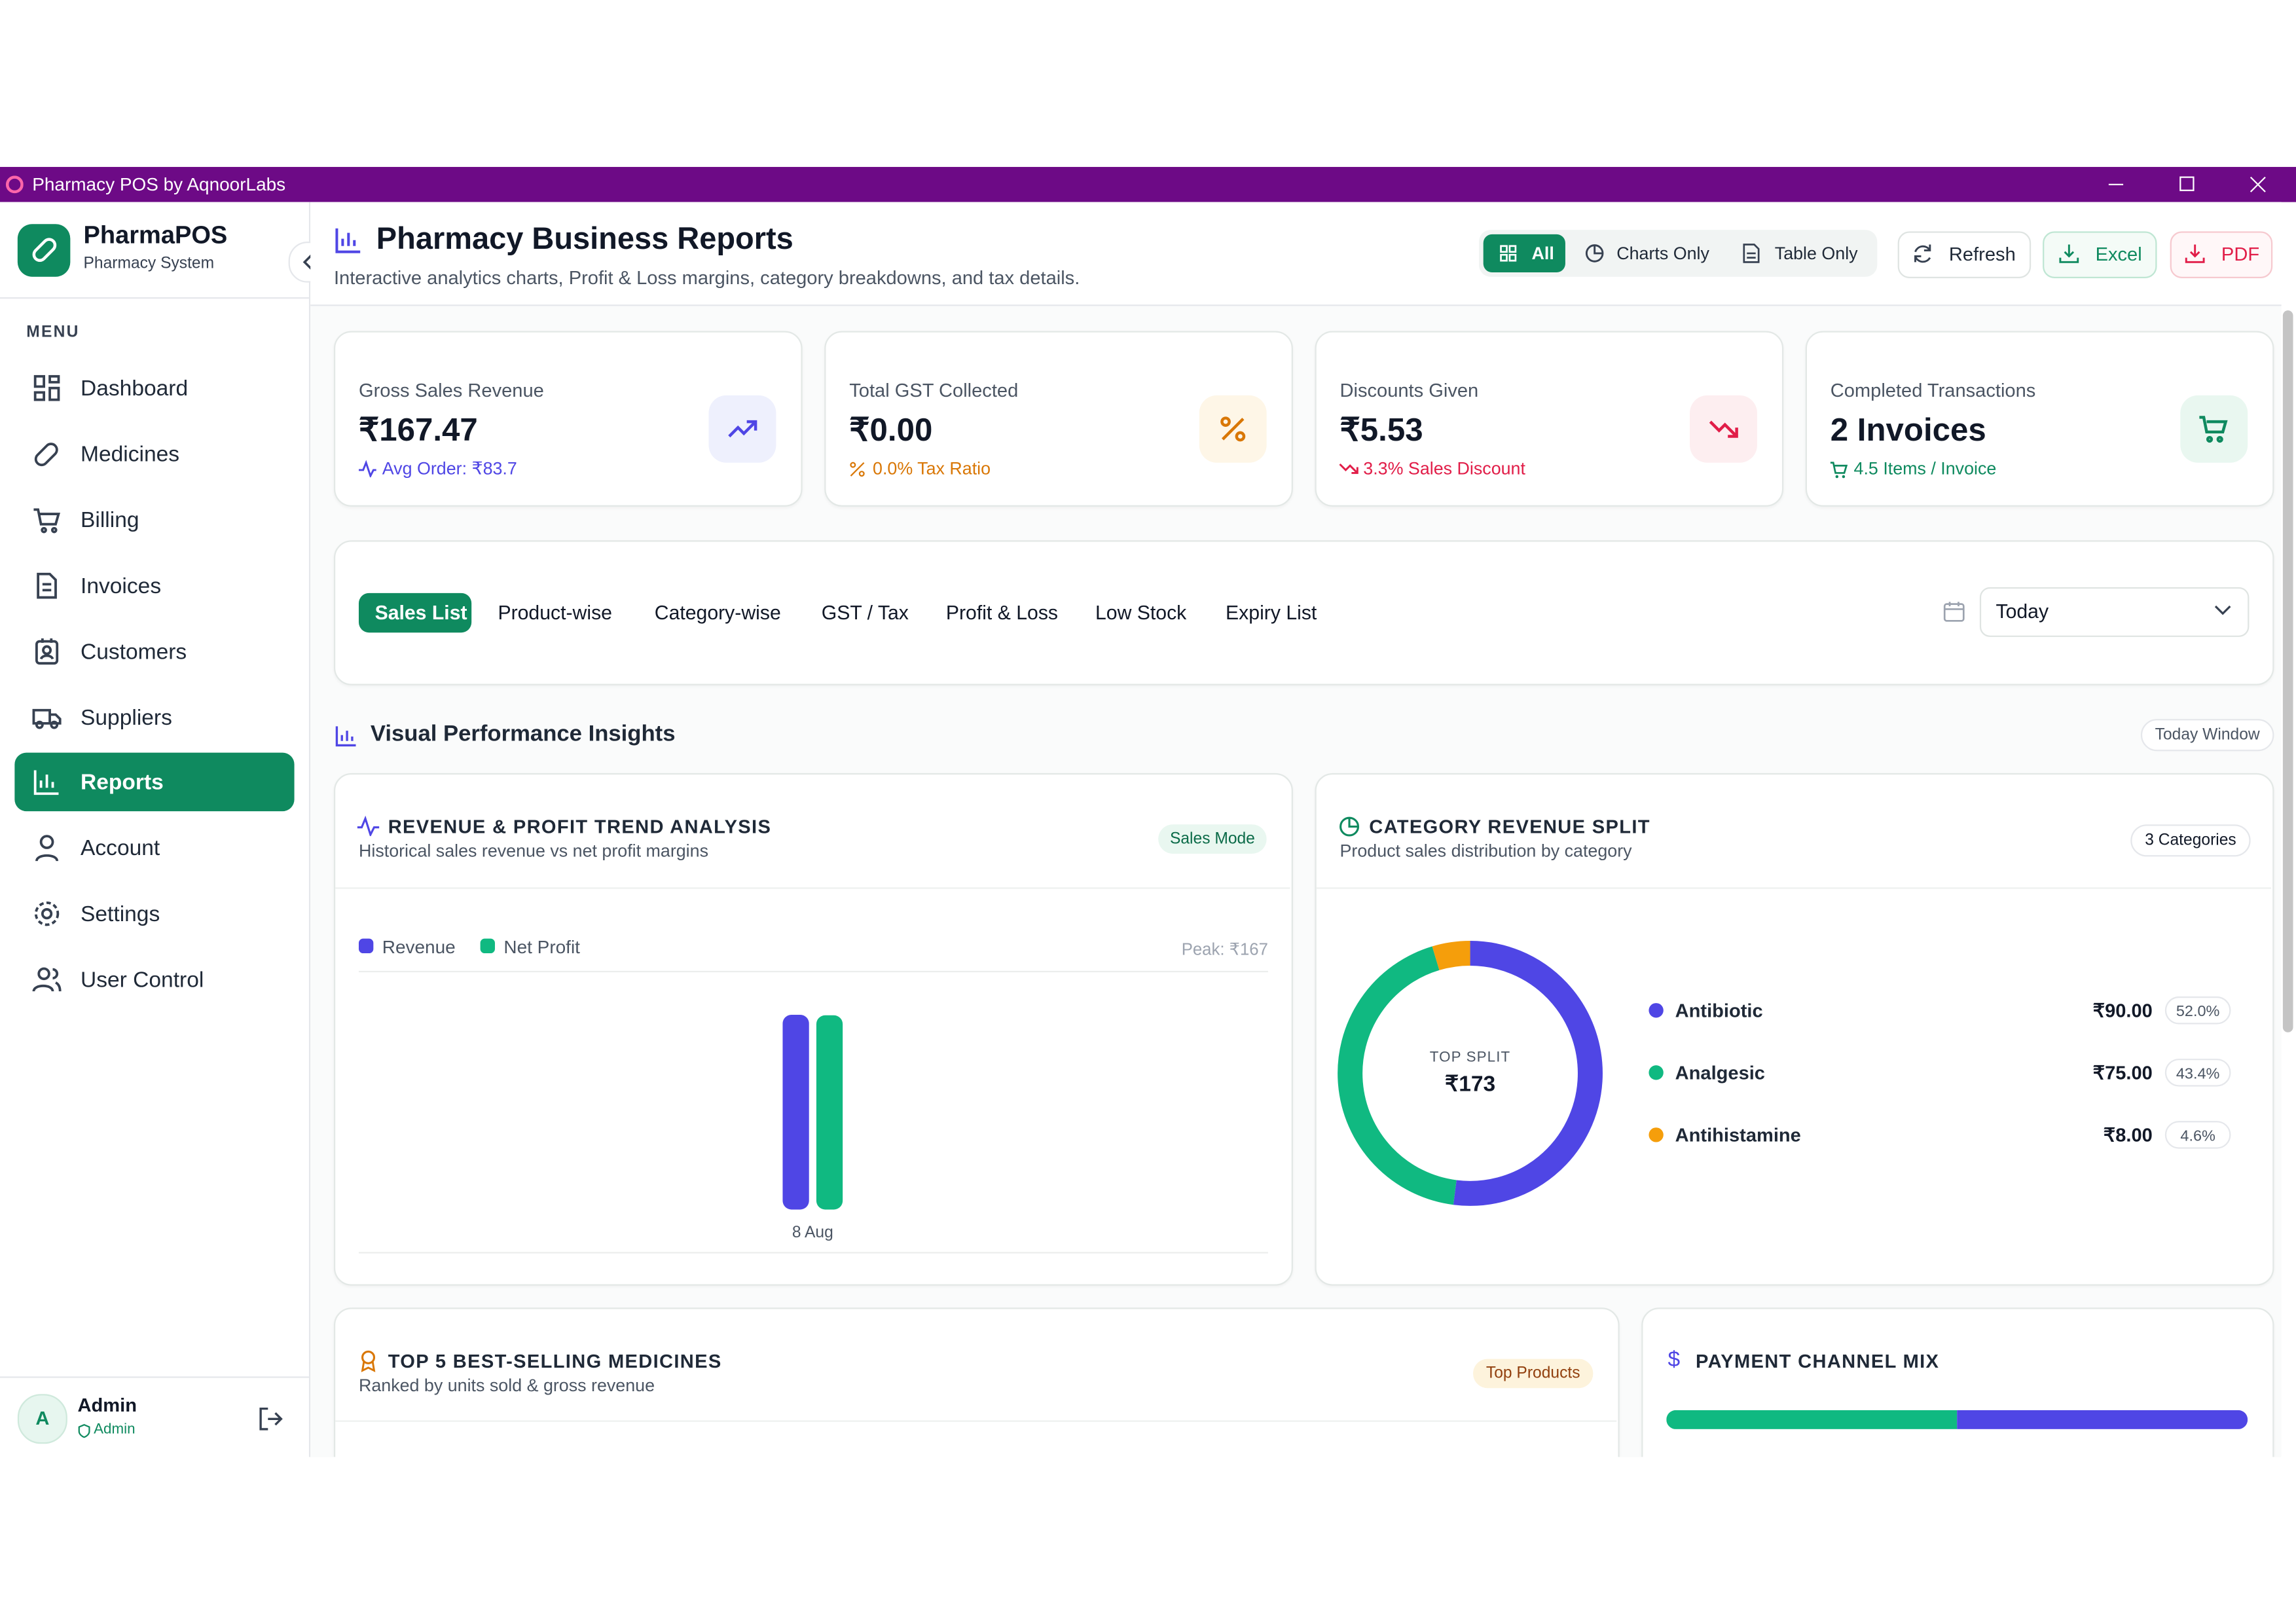  Describe the element at coordinates (120, 913) in the screenshot. I see `menu-text: Settings` at that location.